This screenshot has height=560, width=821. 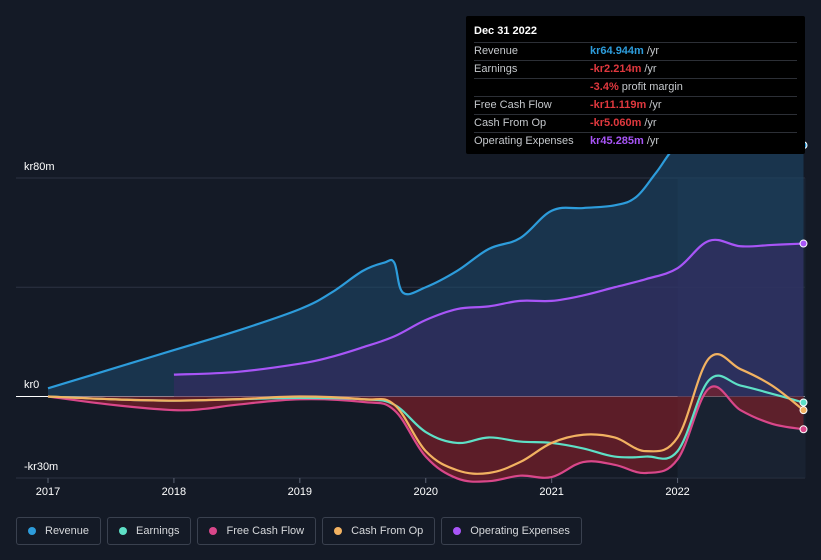 I want to click on legend-label: Cash From Op, so click(x=387, y=531).